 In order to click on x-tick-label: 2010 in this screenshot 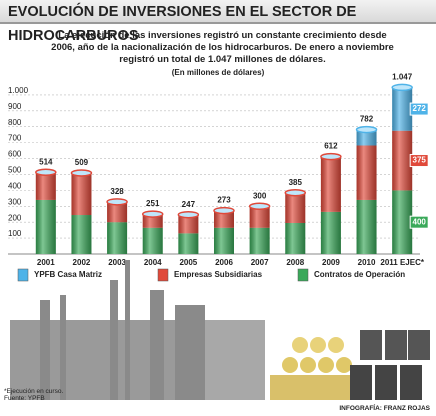, I will do `click(367, 262)`.